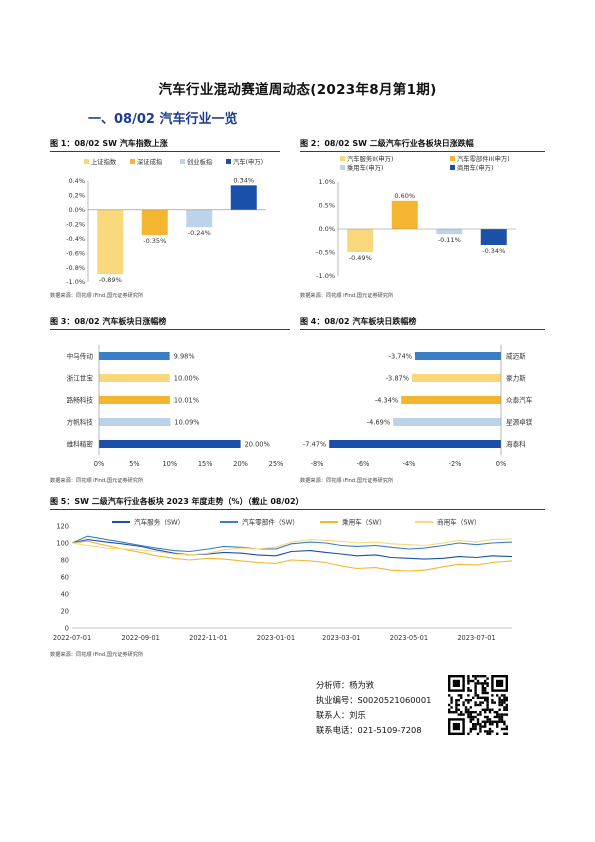 The width and height of the screenshot is (595, 842). What do you see at coordinates (400, 357) in the screenshot?
I see `data-label: -3.74%` at bounding box center [400, 357].